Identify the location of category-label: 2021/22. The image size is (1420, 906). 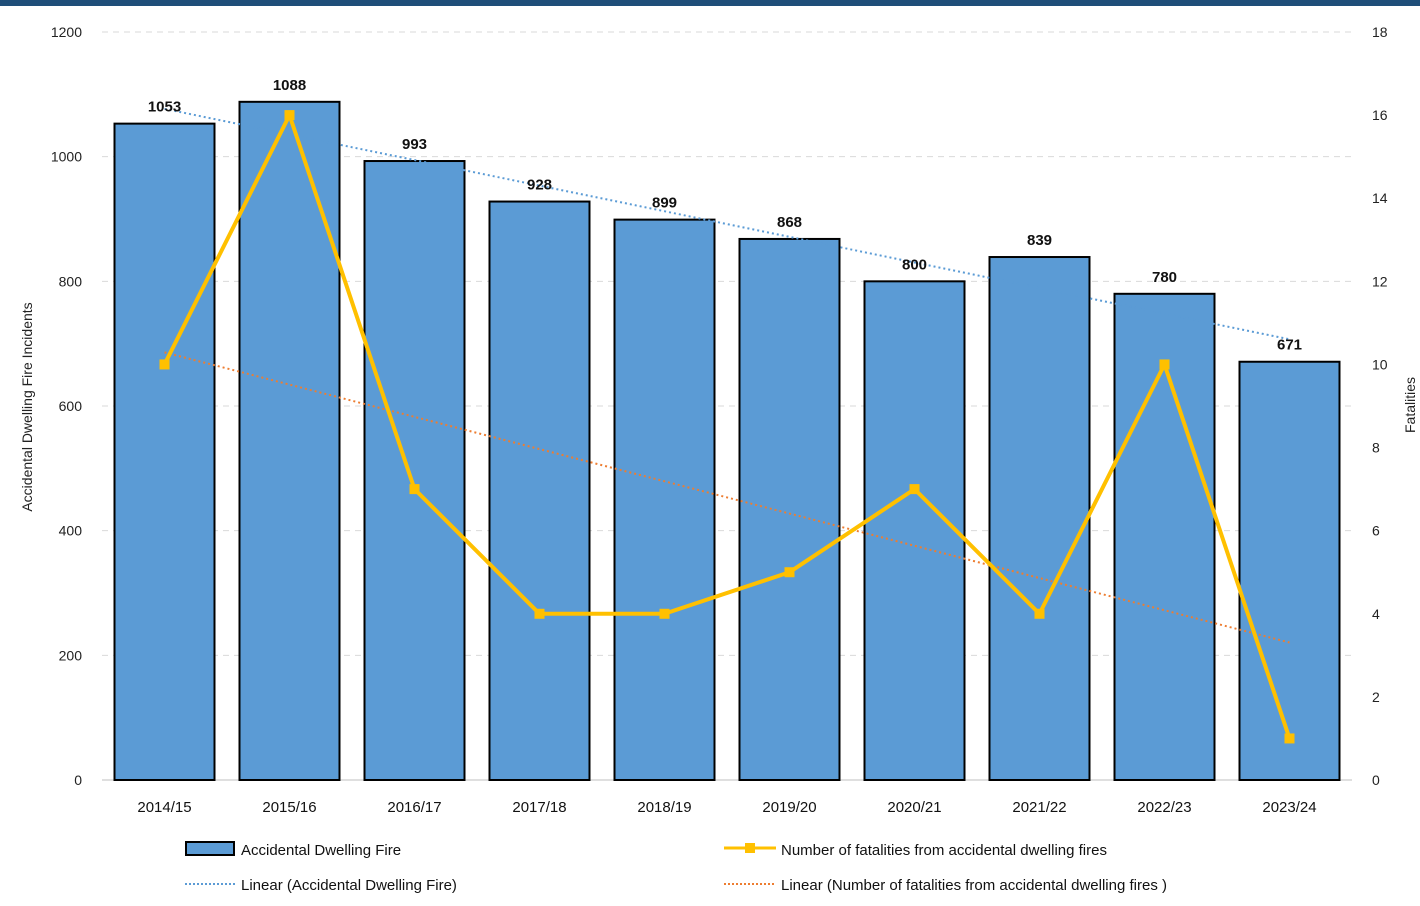
(1039, 807).